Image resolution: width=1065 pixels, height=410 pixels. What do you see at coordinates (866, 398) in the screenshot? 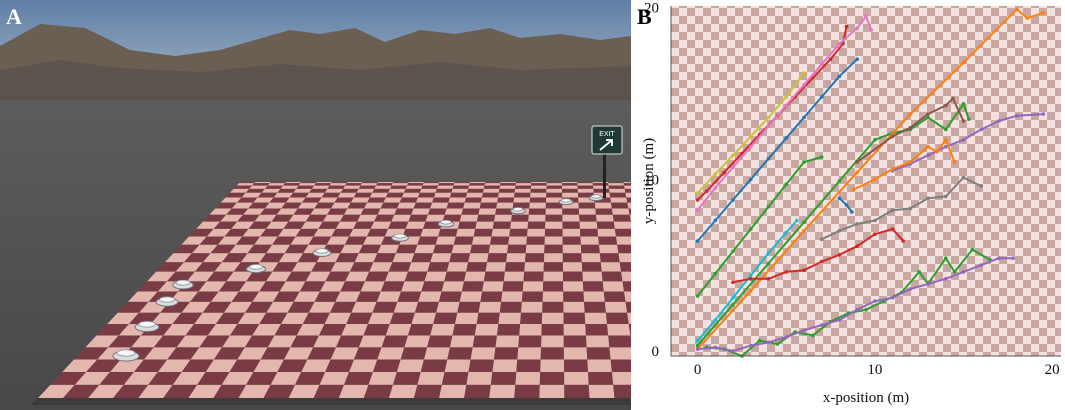
I see `x-axis-title: x-position (m)` at bounding box center [866, 398].